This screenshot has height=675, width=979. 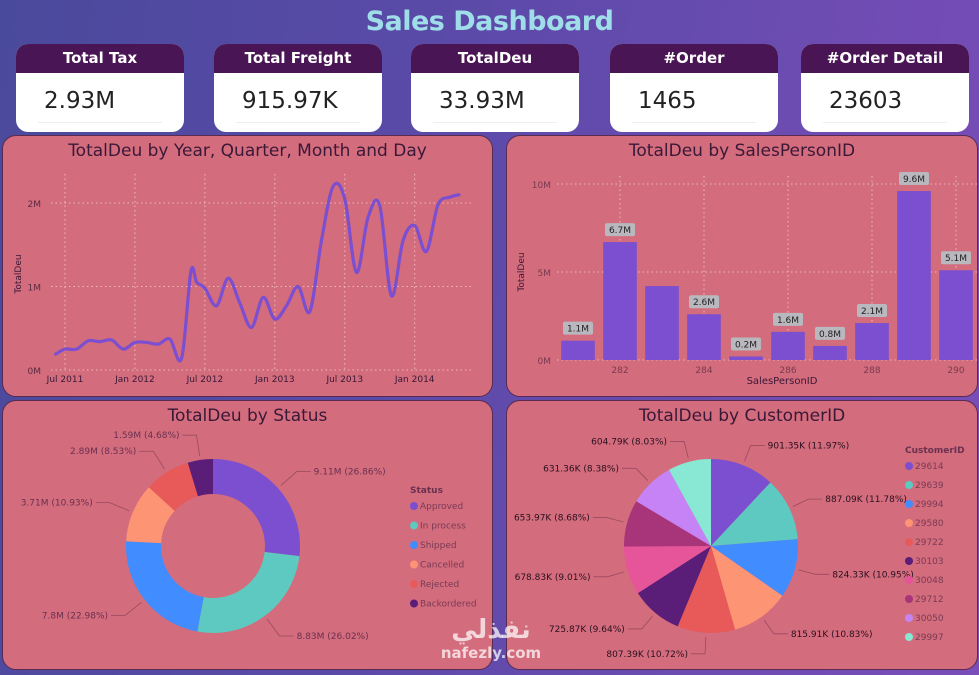 What do you see at coordinates (581, 469) in the screenshot?
I see `slice-data-label: 631.36K (8.38%)` at bounding box center [581, 469].